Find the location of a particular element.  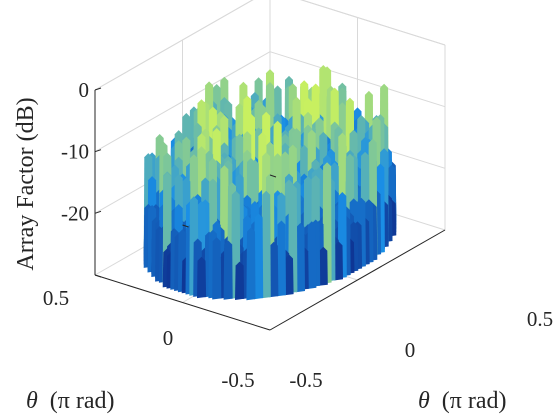

y-axis-label-unit: (π rad) is located at coordinates (82, 401).